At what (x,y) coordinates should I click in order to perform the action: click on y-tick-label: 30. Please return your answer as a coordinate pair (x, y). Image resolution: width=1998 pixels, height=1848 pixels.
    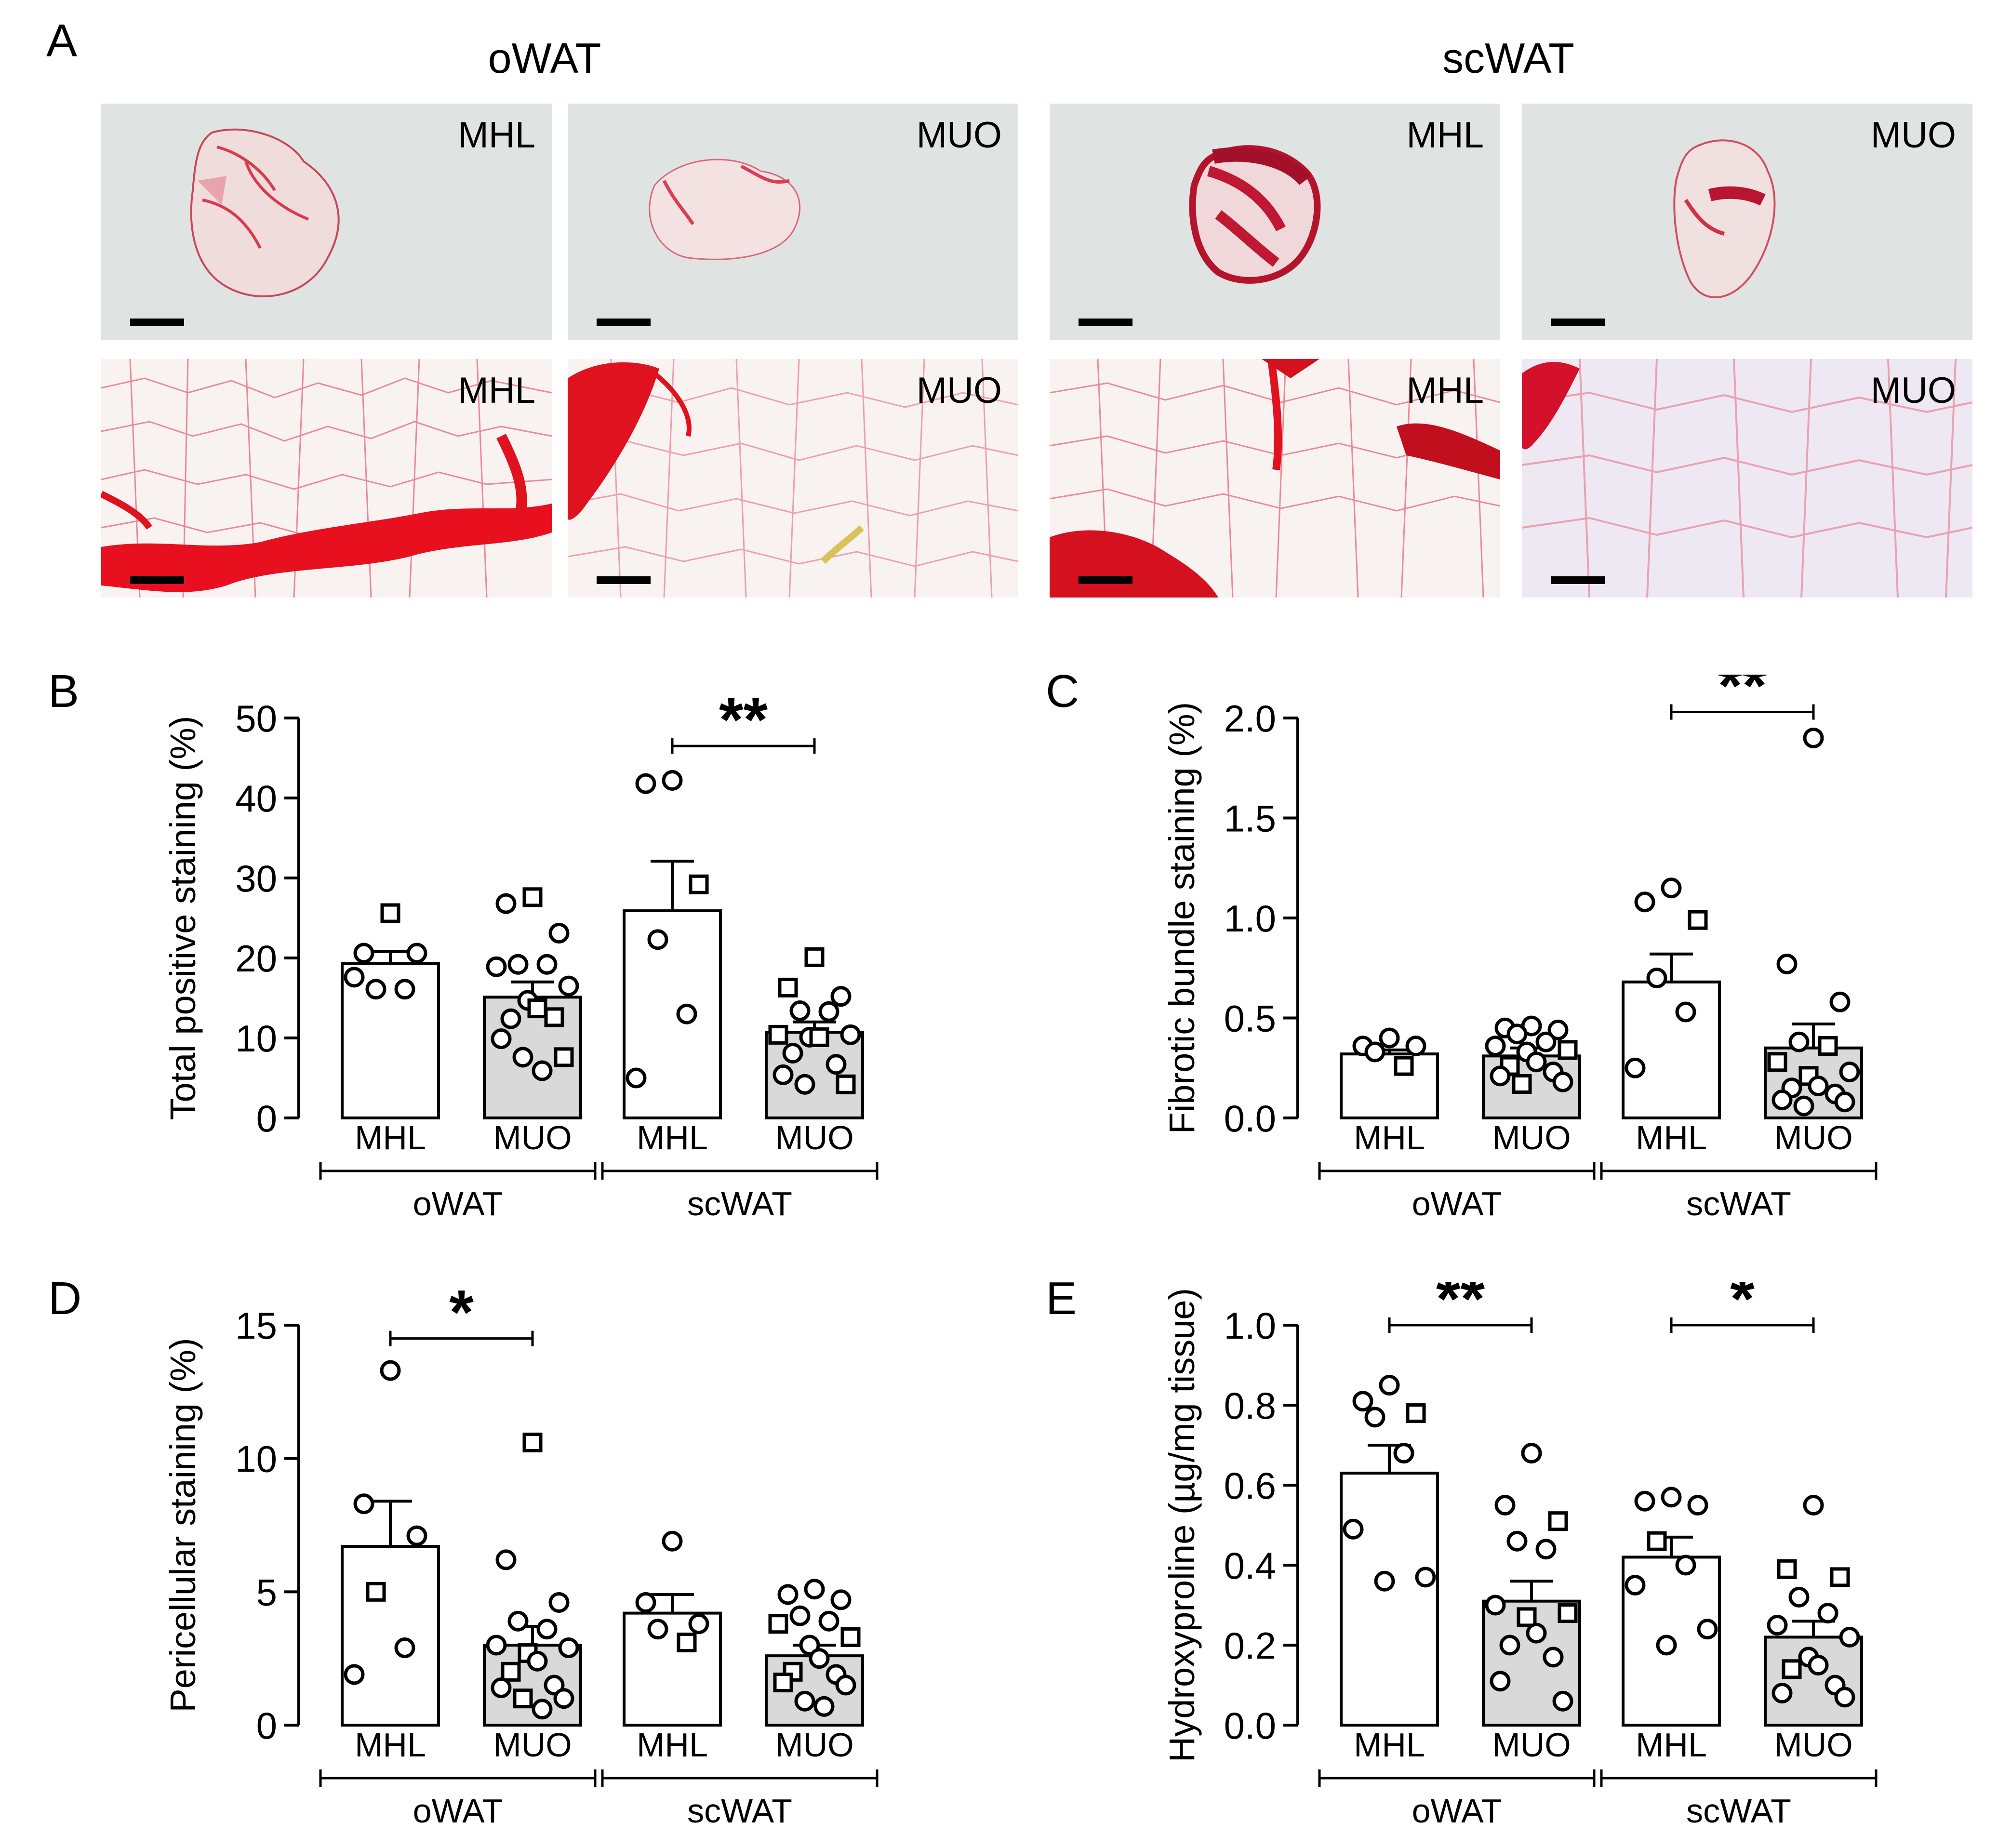
    Looking at the image, I should click on (256, 878).